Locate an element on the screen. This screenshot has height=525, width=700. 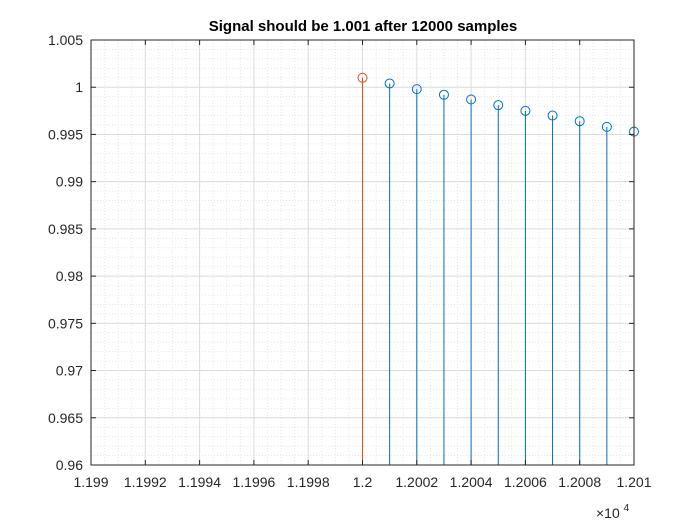
y-tick-label: 0.97 is located at coordinates (69, 371).